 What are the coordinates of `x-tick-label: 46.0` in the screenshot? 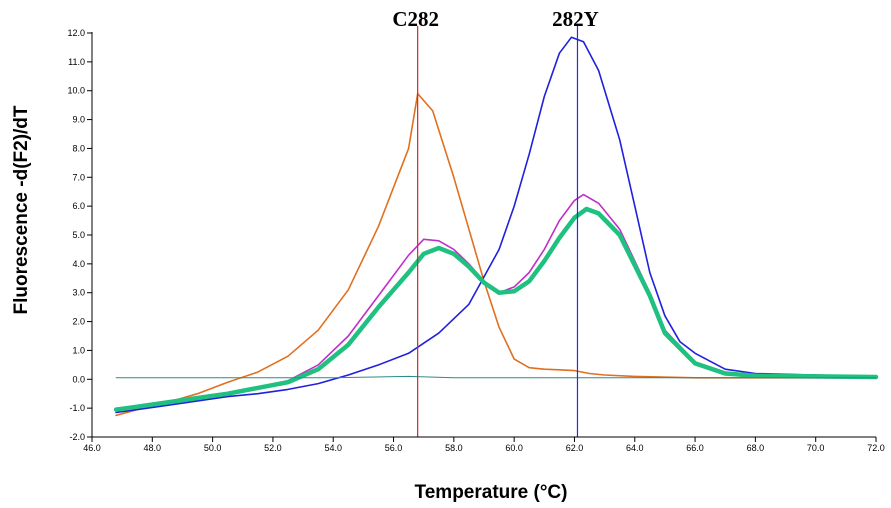 It's located at (92, 448).